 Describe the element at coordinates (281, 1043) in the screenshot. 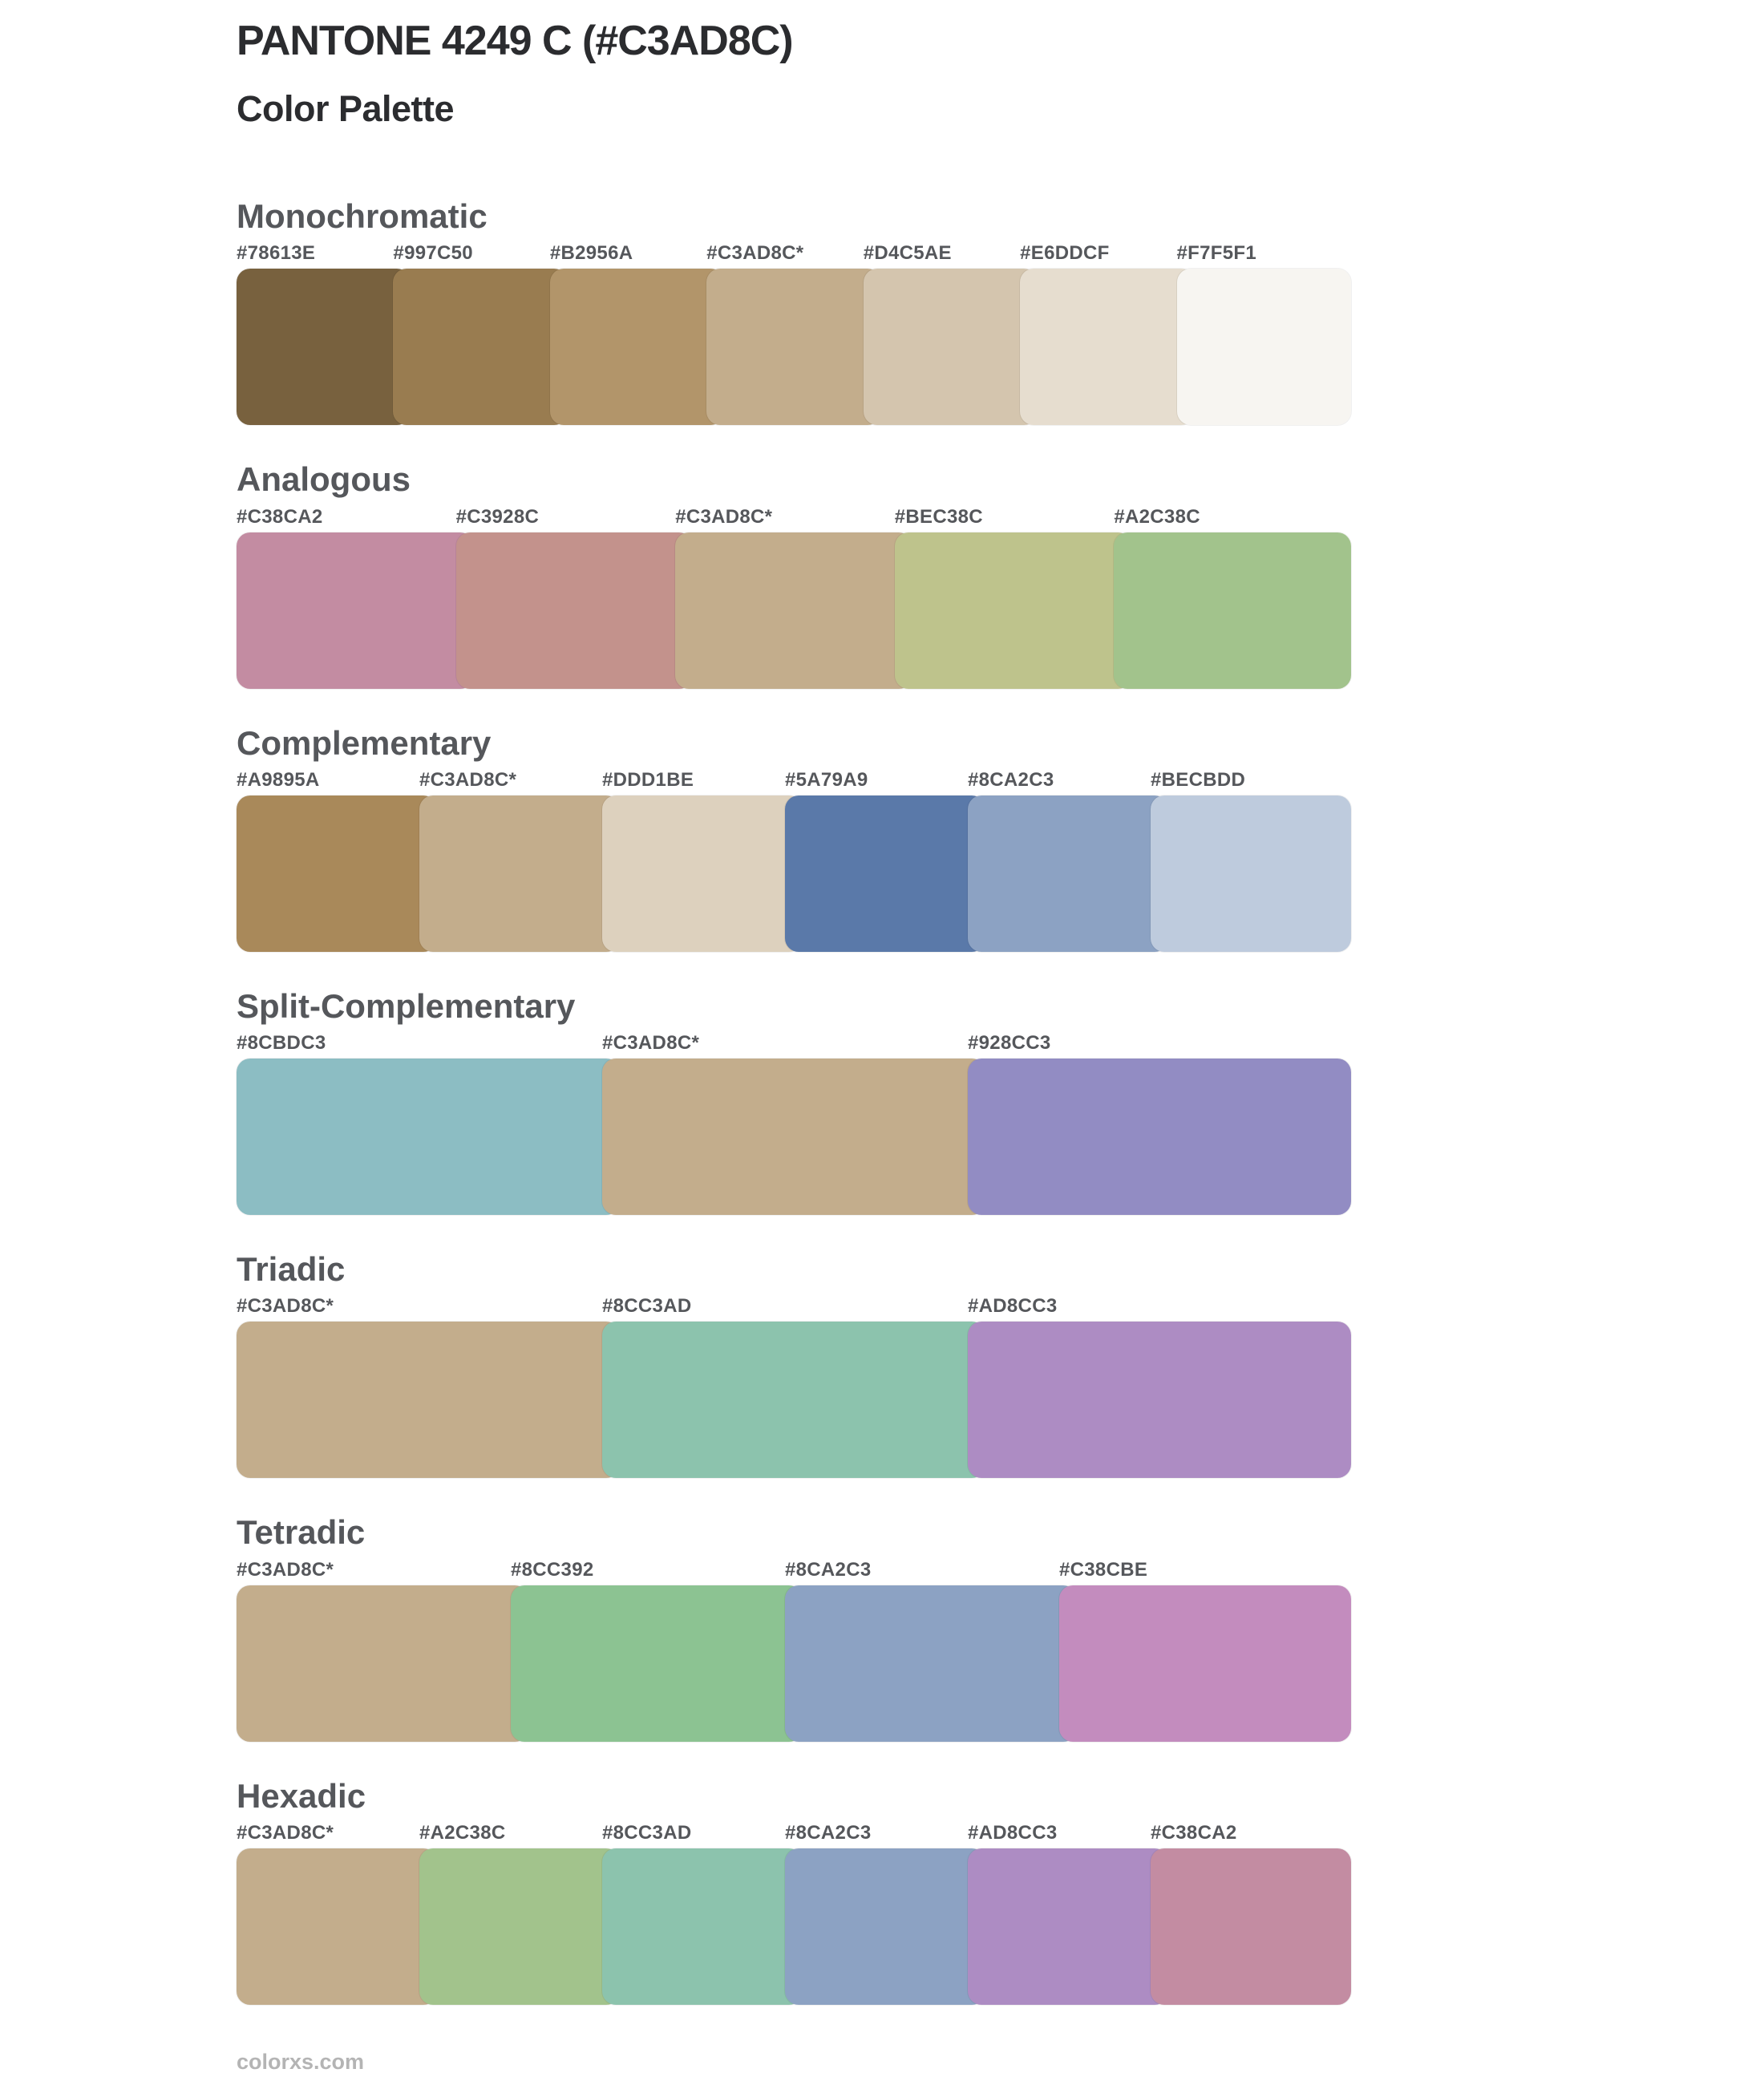

I see `swatch-hex-label: #8CBDC3` at that location.